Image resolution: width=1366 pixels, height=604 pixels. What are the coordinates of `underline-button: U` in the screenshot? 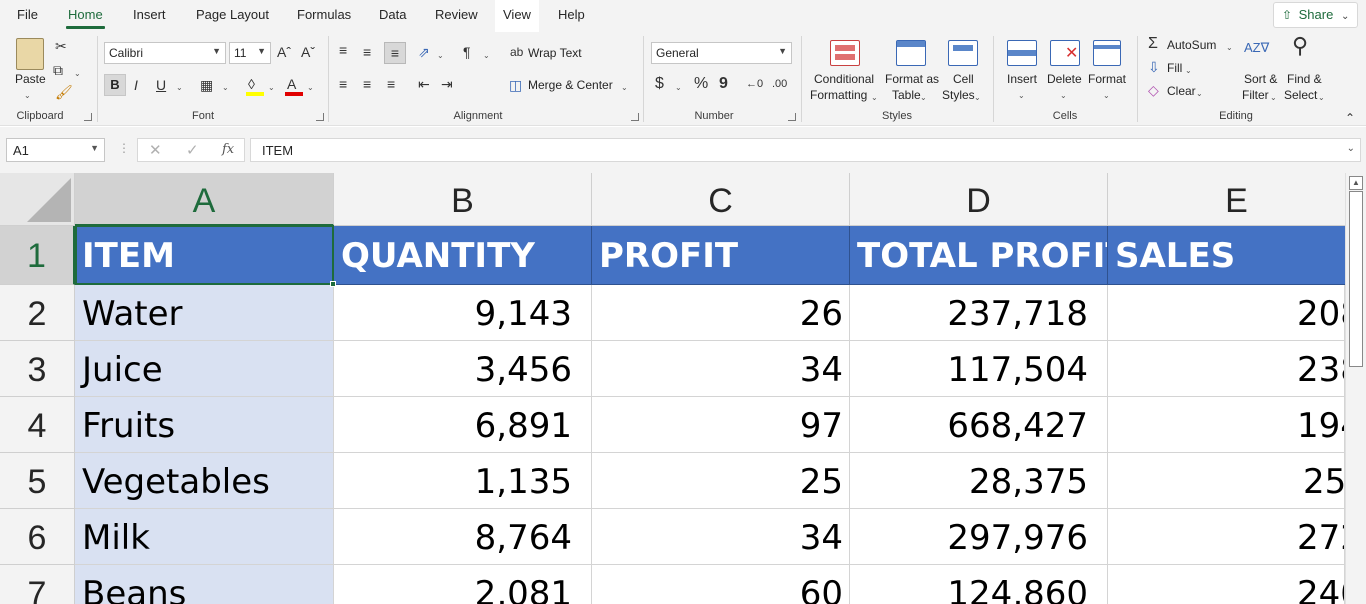 It's located at (161, 85).